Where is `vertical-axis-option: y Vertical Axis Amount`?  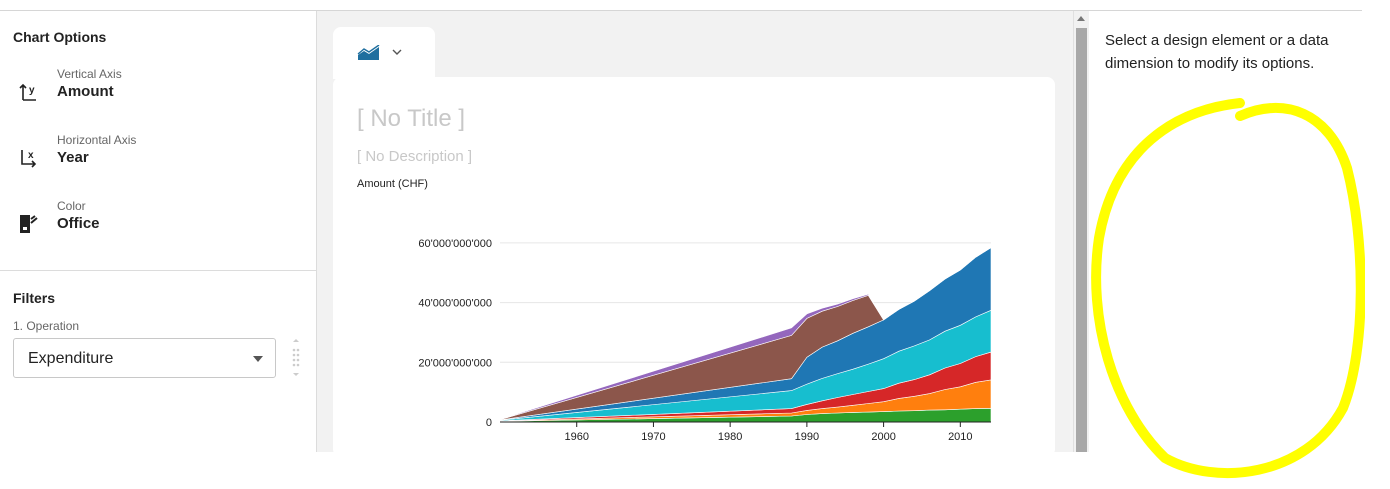 vertical-axis-option: y Vertical Axis Amount is located at coordinates (158, 93).